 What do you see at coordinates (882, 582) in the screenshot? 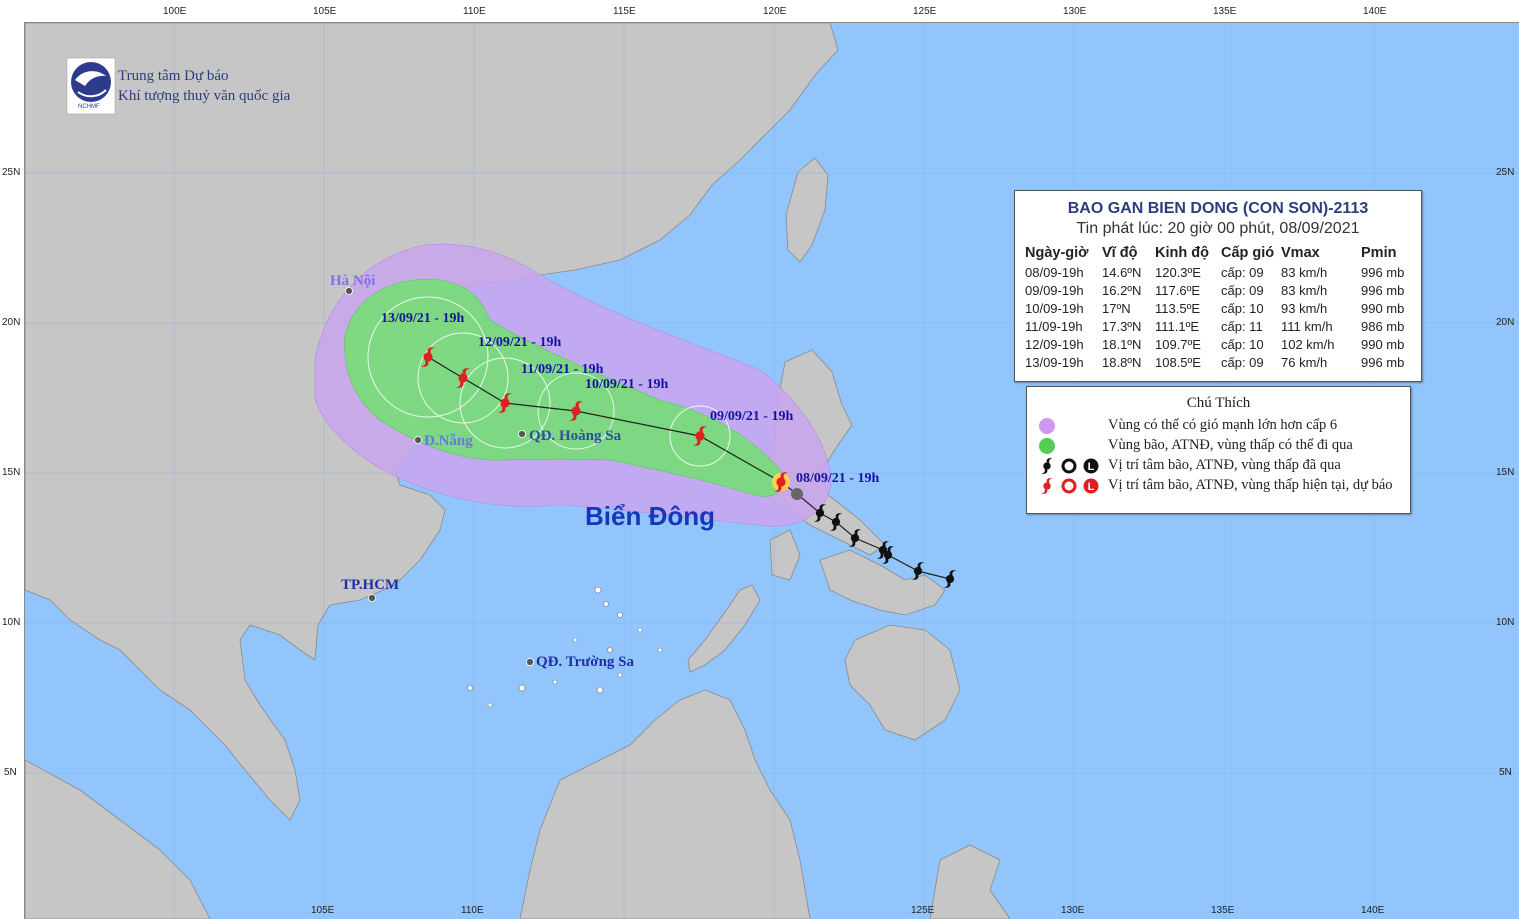
I see `visayas-islands` at bounding box center [882, 582].